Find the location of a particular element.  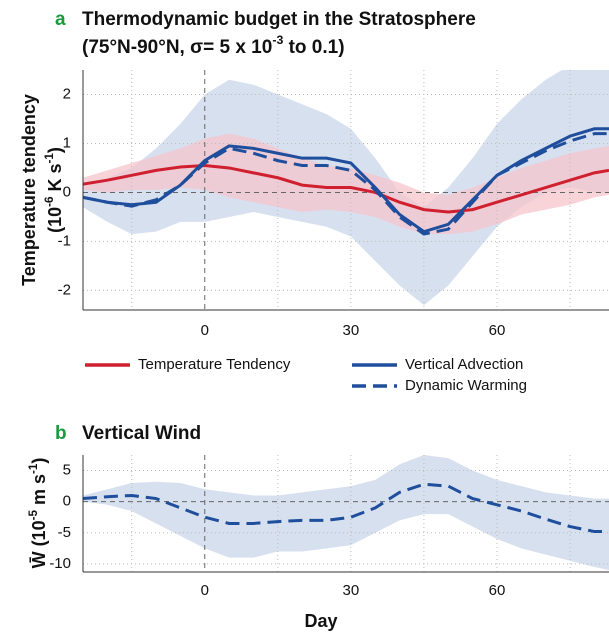

y-axis-label: W̄ (10-5 m s-1) is located at coordinates (38, 513).